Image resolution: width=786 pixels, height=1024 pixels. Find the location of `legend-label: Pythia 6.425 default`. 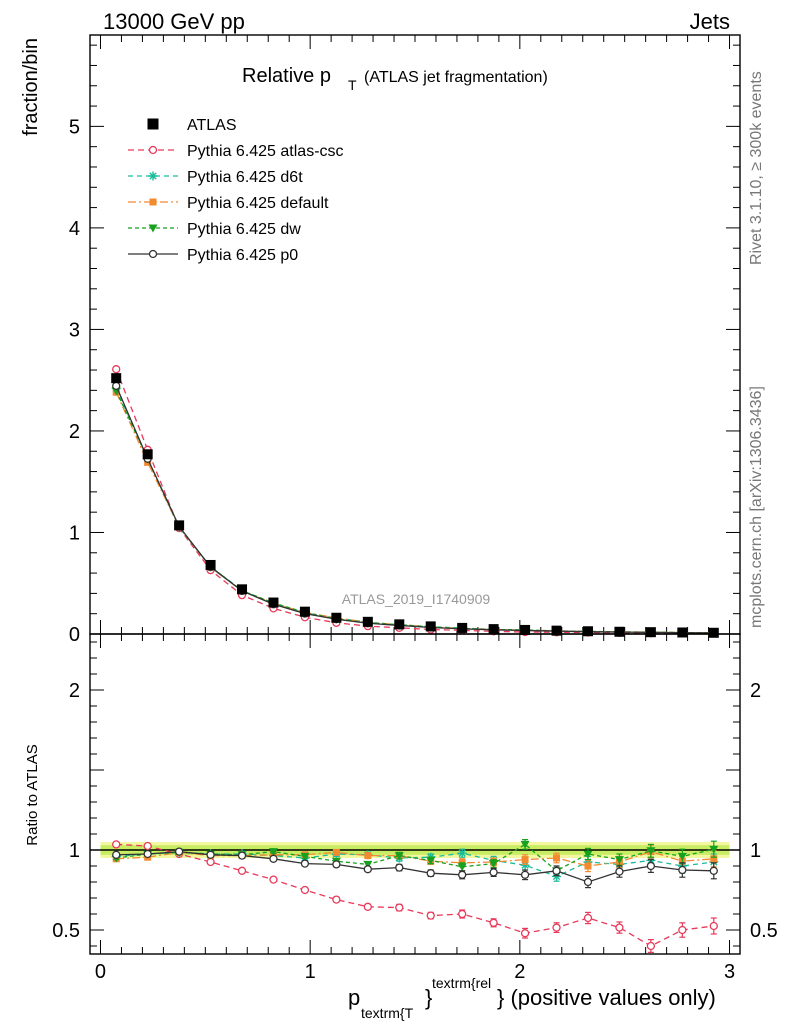

legend-label: Pythia 6.425 default is located at coordinates (258, 203).